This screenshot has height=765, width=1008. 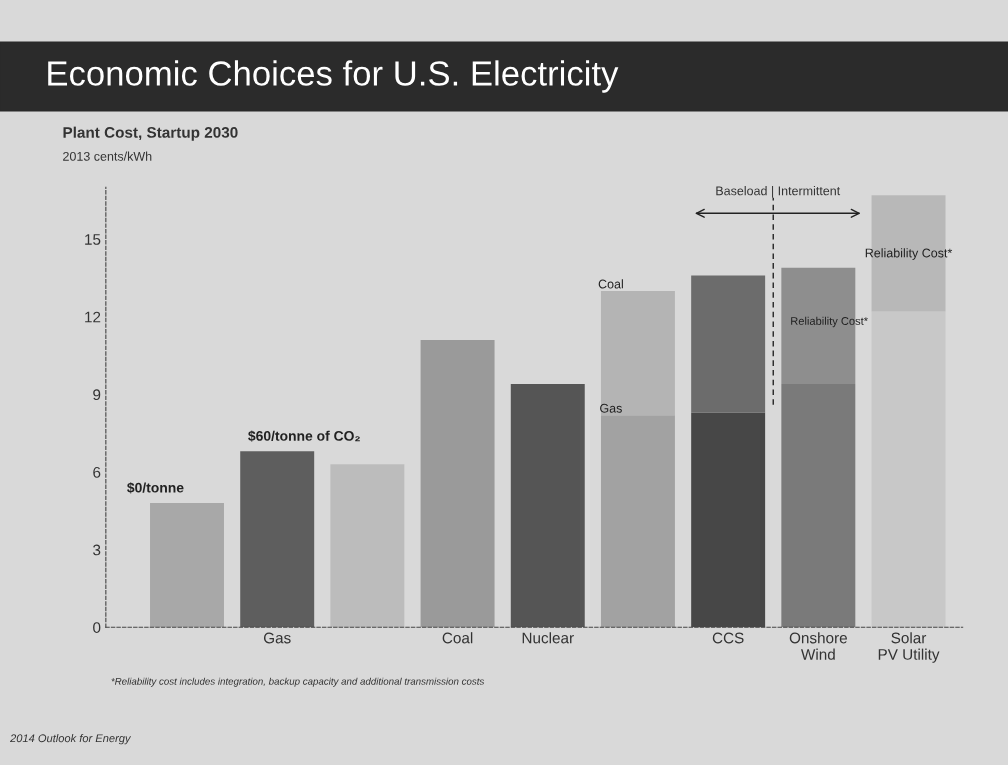 I want to click on y-tick-label: 12, so click(x=93, y=317).